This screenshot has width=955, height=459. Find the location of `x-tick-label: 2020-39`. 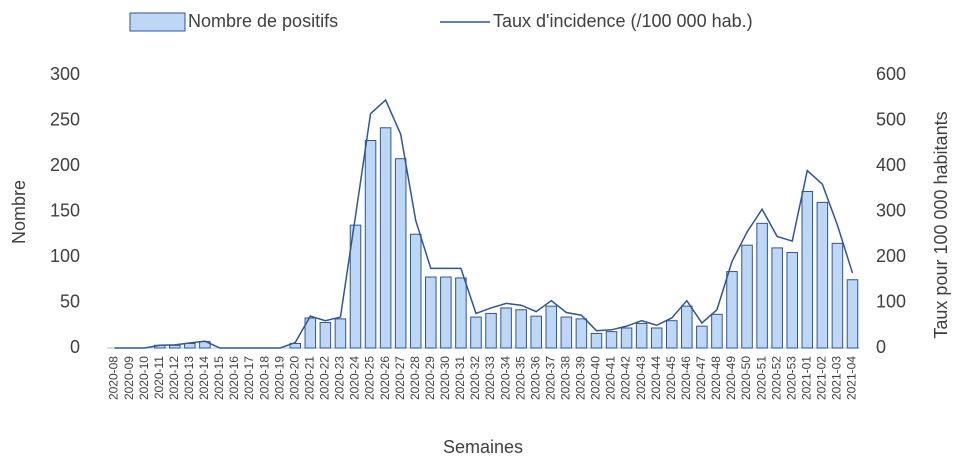

x-tick-label: 2020-39 is located at coordinates (581, 378).